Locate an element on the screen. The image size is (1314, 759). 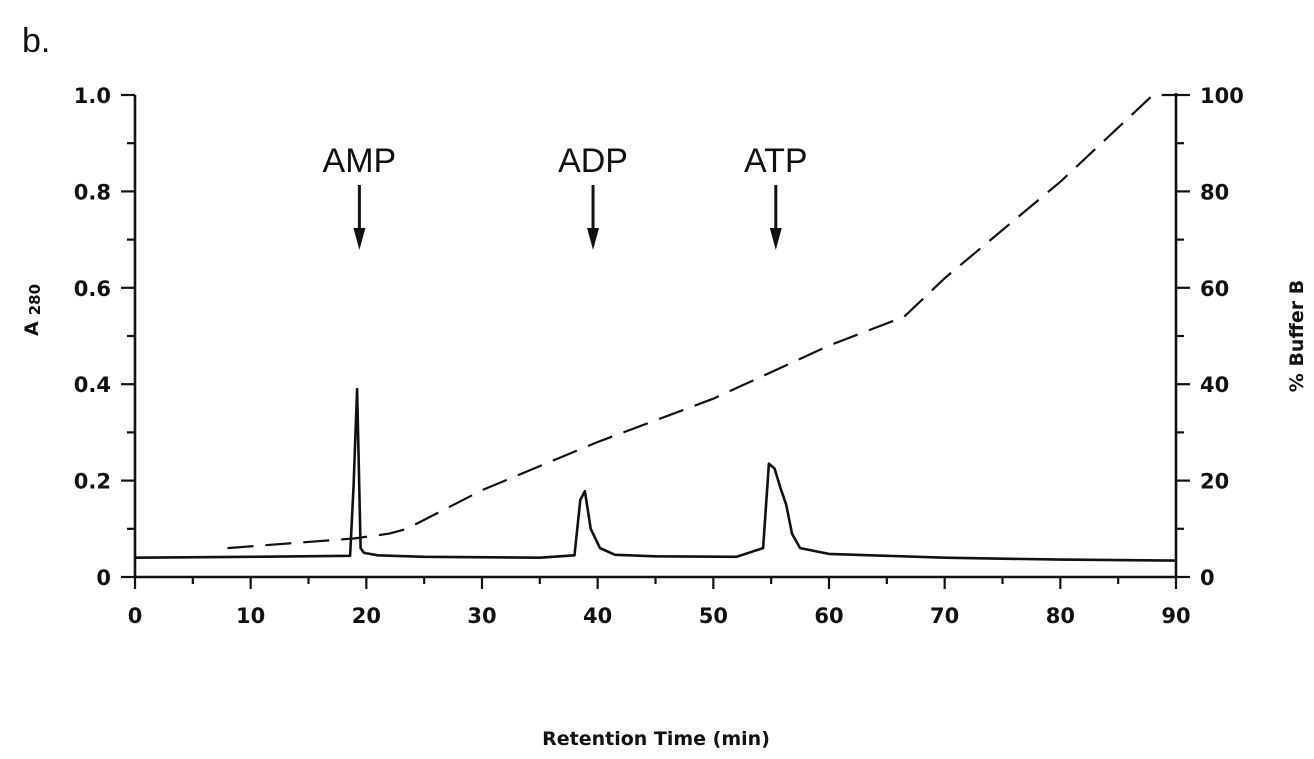
y-axis-title: A 280 is located at coordinates (32, 310).